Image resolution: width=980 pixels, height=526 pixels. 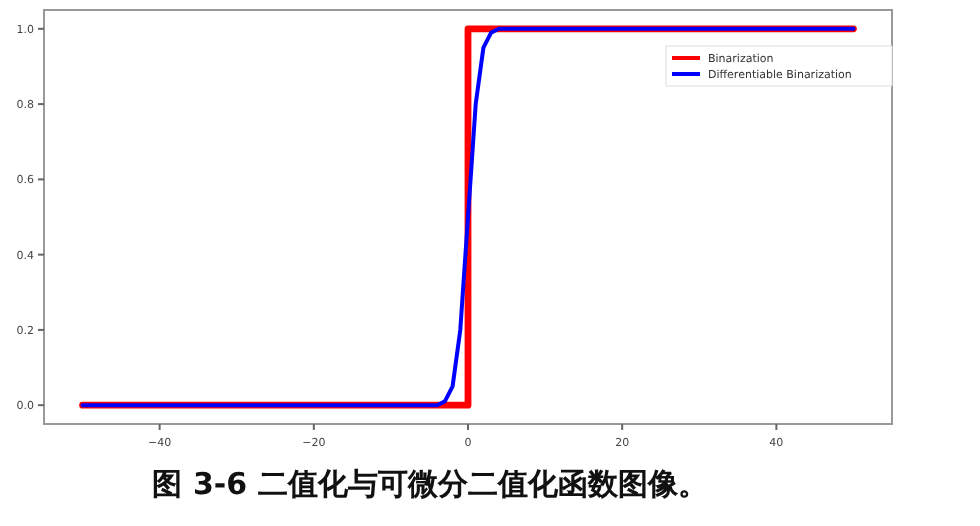 I want to click on caption: 图 3-6 二值化与可微分二值化函数图像。, so click(x=430, y=484).